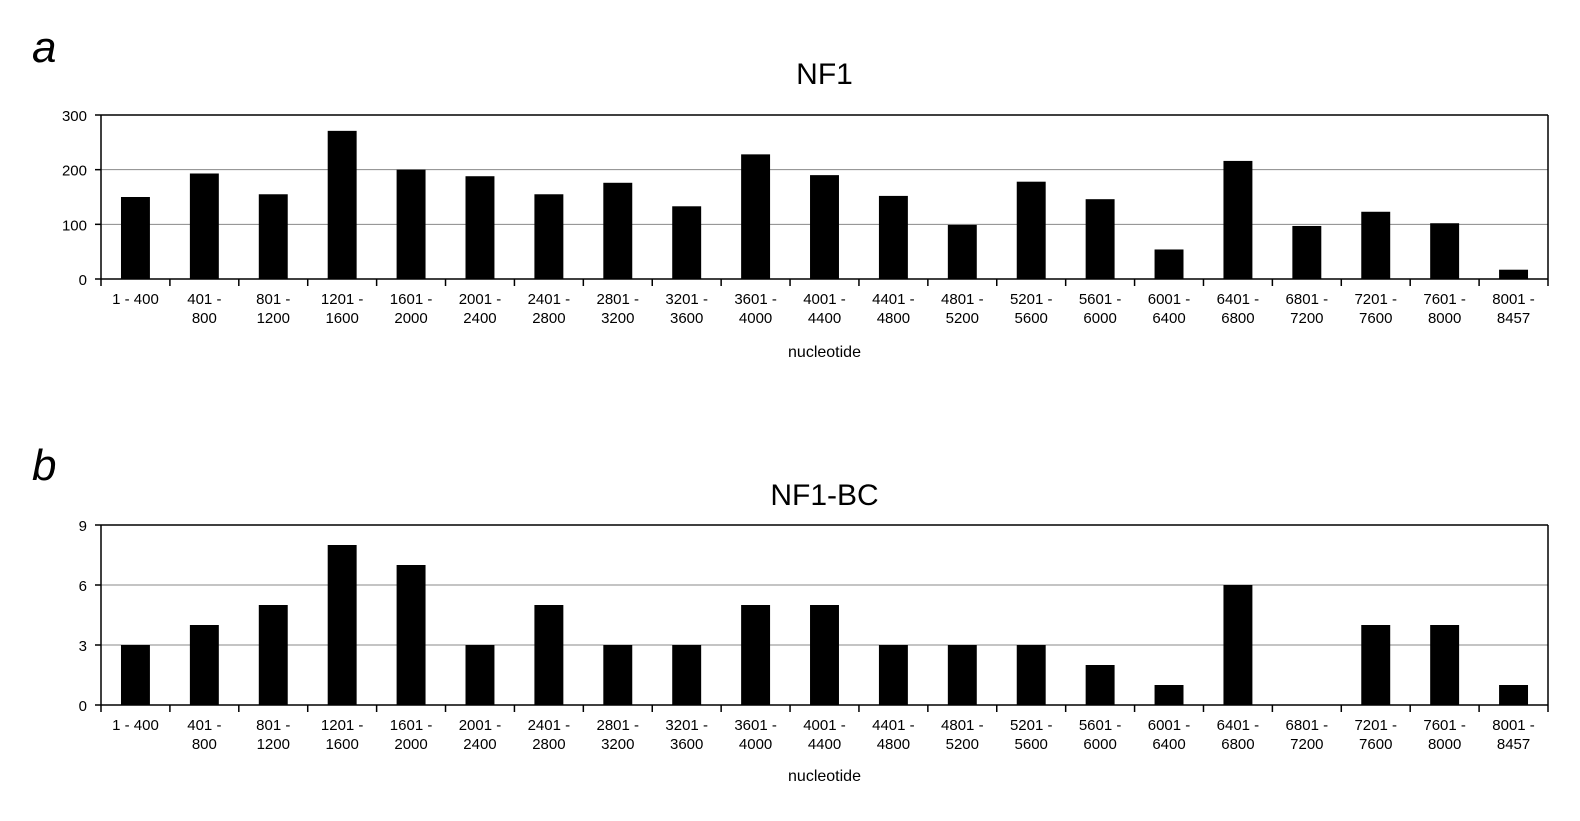  I want to click on chart-title: NF1-BC, so click(824, 495).